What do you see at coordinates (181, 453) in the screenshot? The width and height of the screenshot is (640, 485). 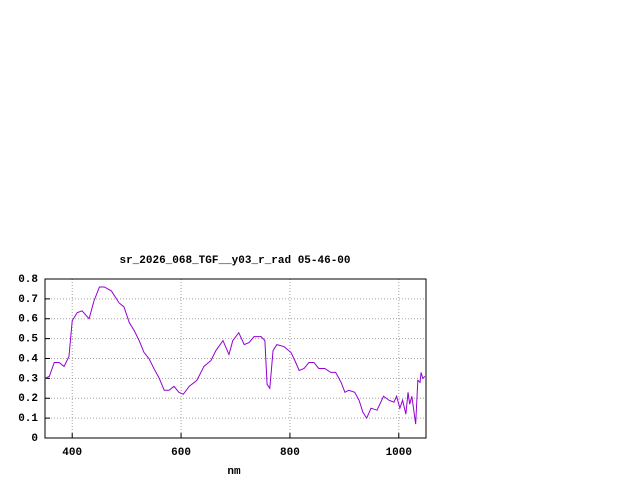 I see `x-tick-label: 600` at bounding box center [181, 453].